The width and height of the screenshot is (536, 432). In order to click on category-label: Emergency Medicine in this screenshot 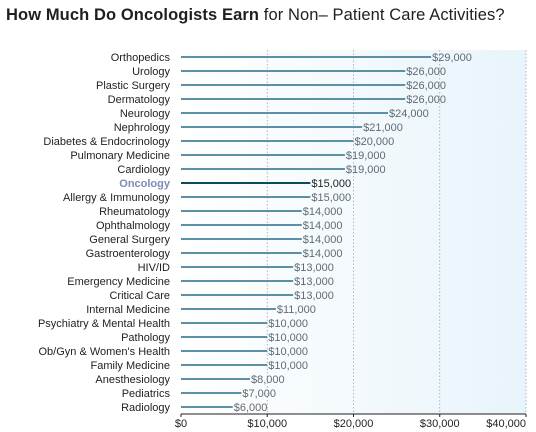, I will do `click(118, 282)`.